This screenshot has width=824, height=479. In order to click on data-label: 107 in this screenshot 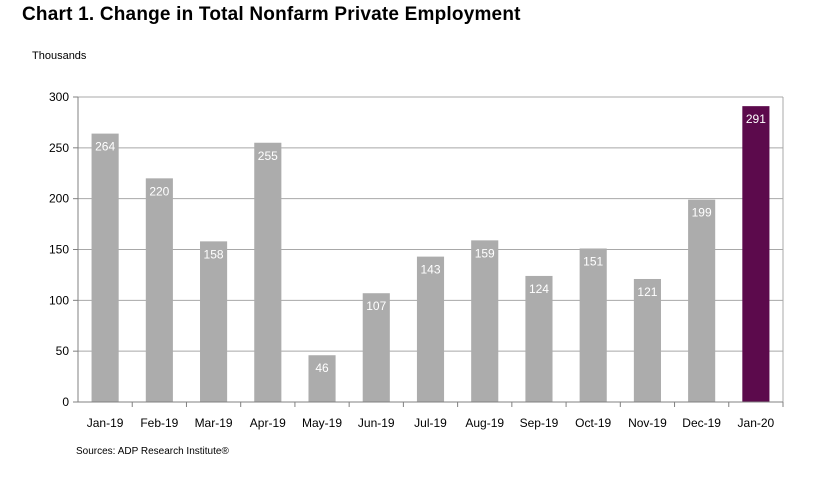, I will do `click(376, 306)`.